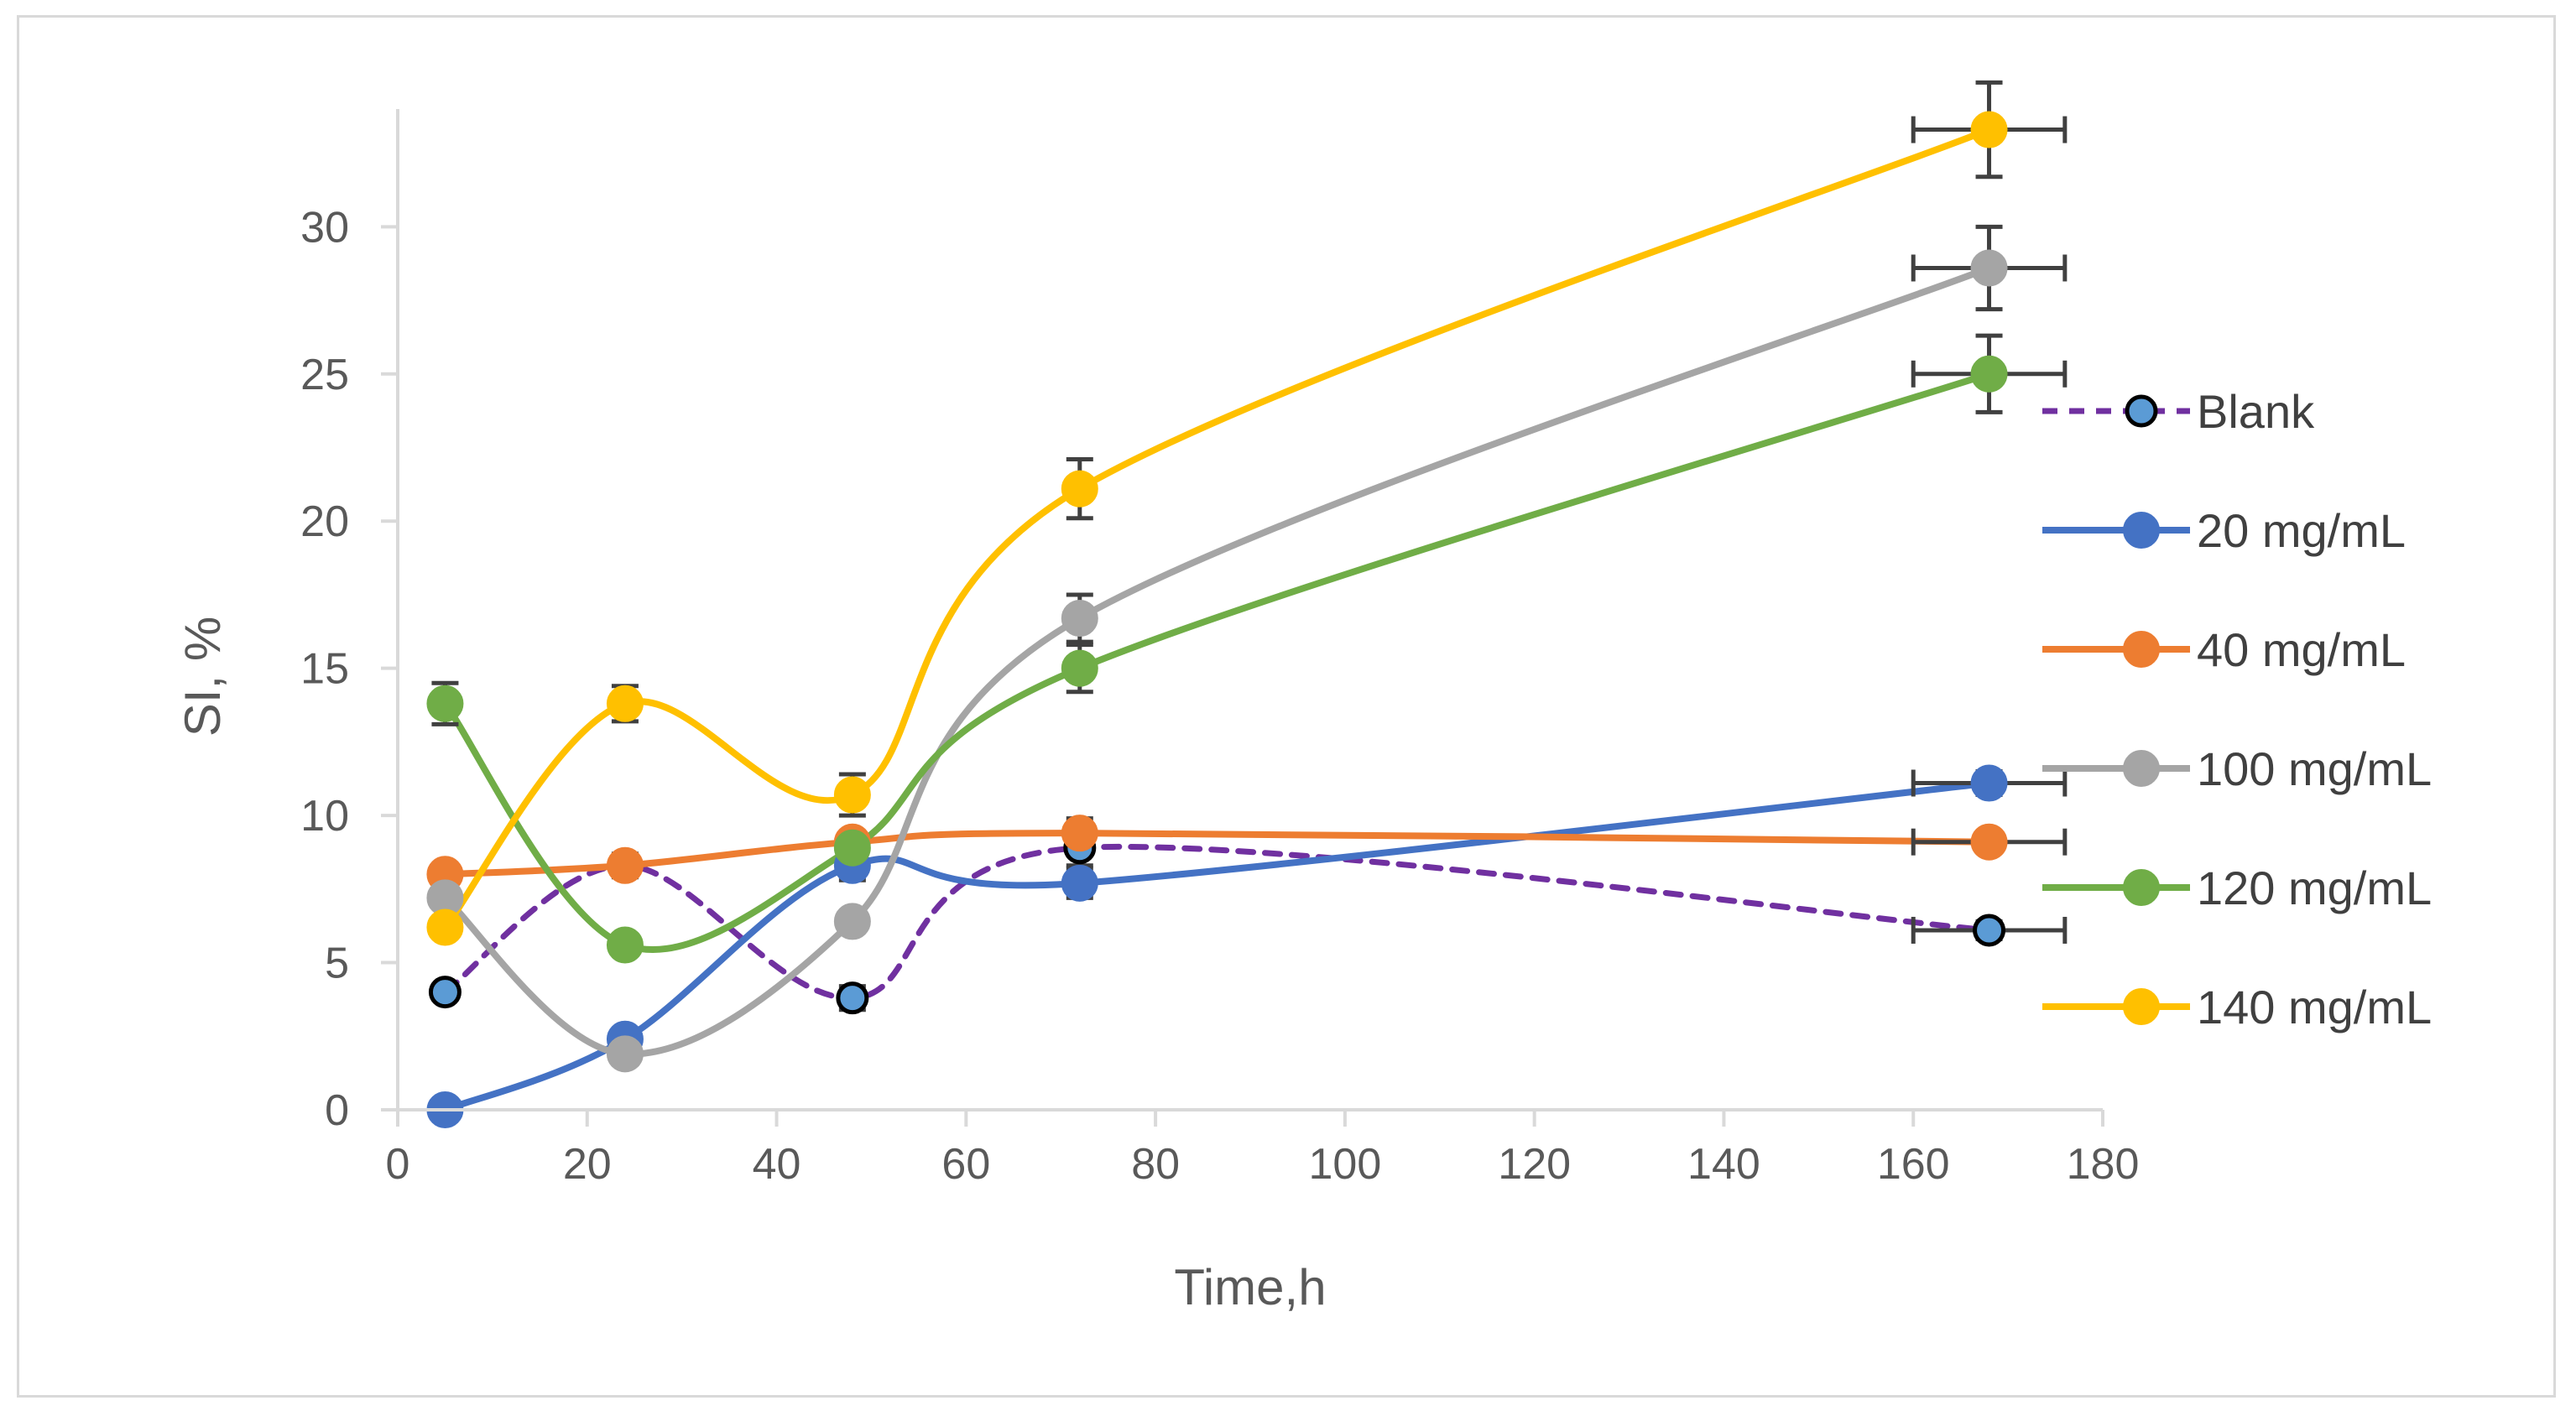  What do you see at coordinates (2178, 411) in the screenshot?
I see `legend-item: Blank` at bounding box center [2178, 411].